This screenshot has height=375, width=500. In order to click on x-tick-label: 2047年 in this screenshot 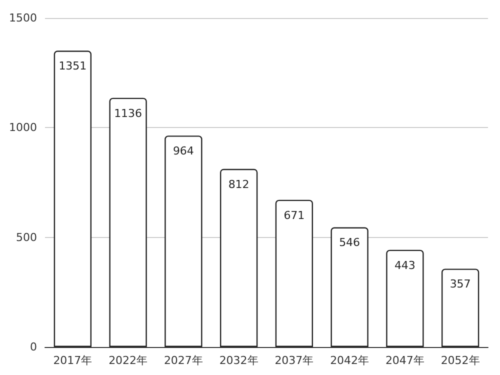, I will do `click(404, 360)`.